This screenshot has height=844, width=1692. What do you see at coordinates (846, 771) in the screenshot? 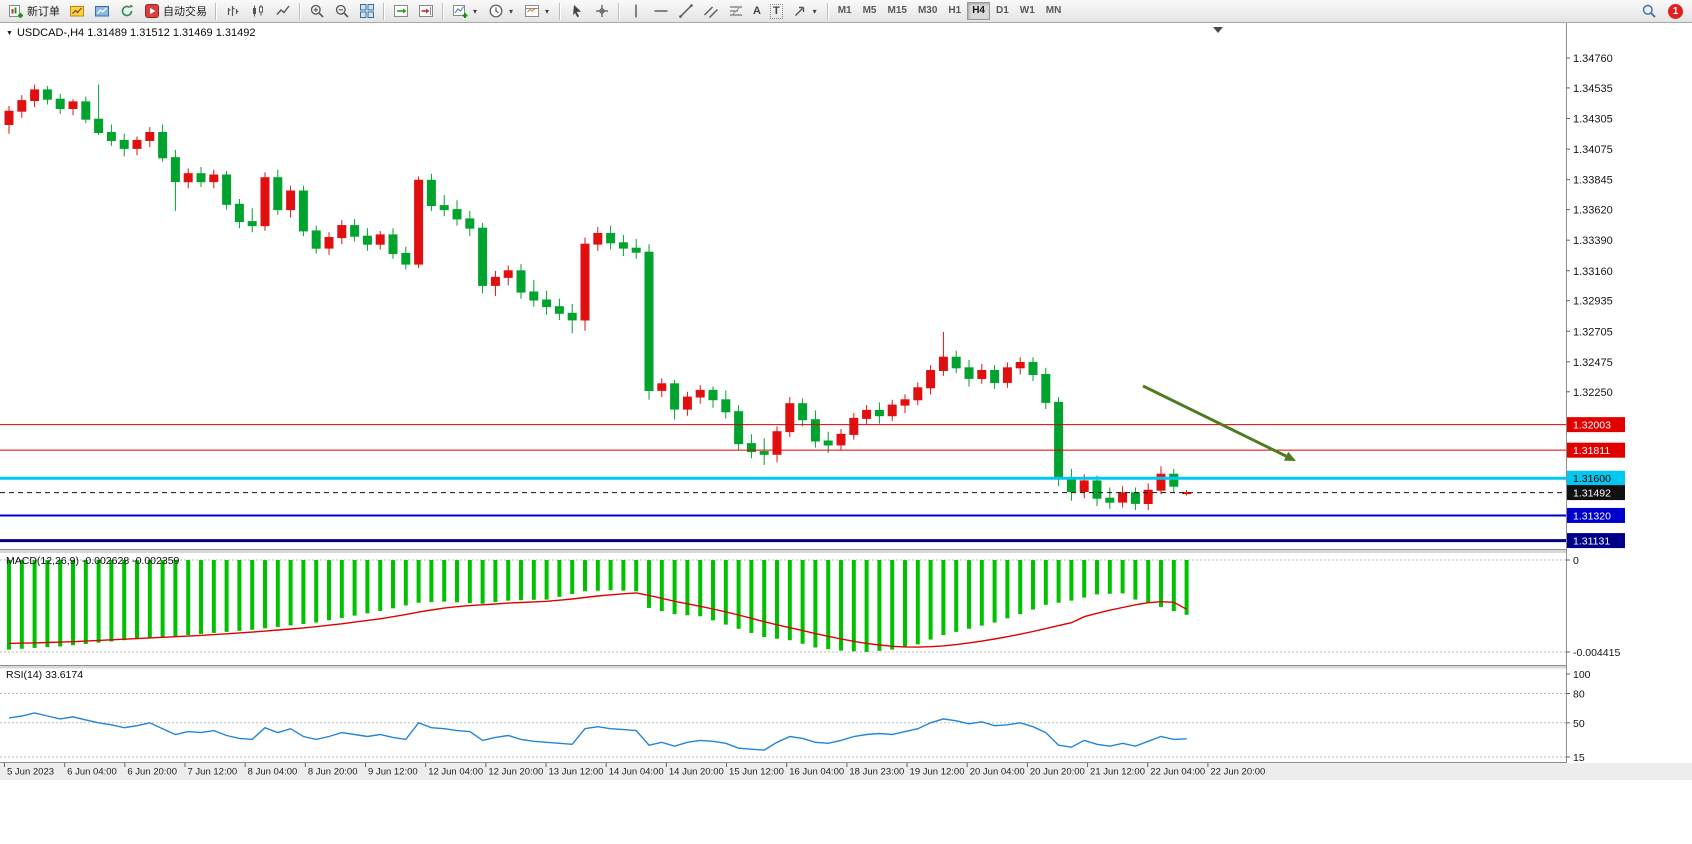
I see `time-axis` at bounding box center [846, 771].